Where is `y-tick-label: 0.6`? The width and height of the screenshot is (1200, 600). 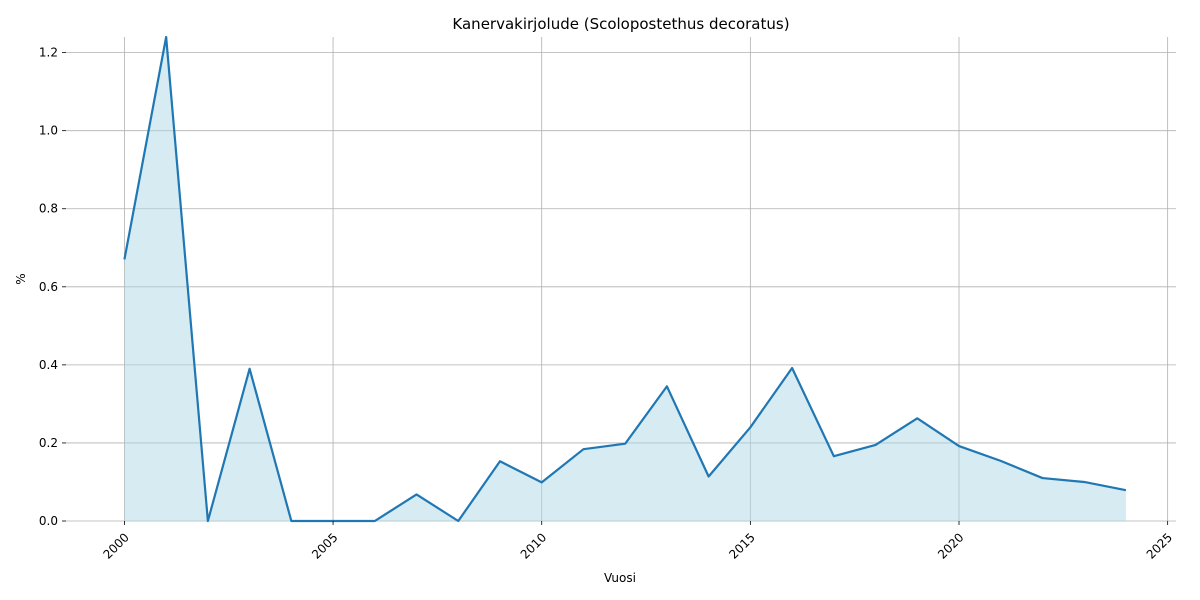 y-tick-label: 0.6 is located at coordinates (48, 287).